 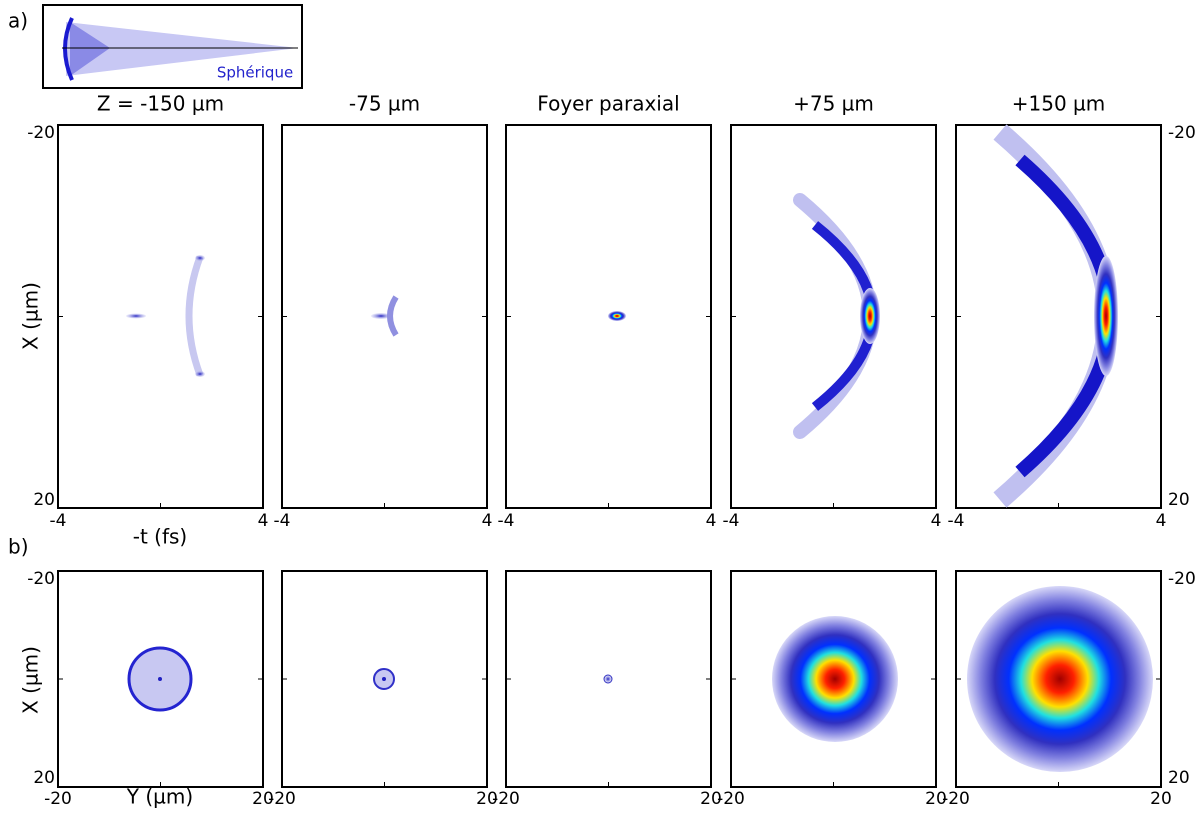 I want to click on column-title: -75 µm, so click(x=384, y=104).